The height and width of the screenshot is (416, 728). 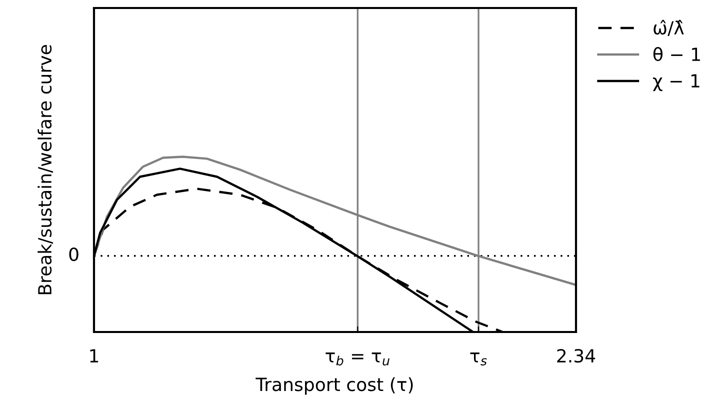 I want to click on legend-label: θ − 1, so click(x=676, y=54).